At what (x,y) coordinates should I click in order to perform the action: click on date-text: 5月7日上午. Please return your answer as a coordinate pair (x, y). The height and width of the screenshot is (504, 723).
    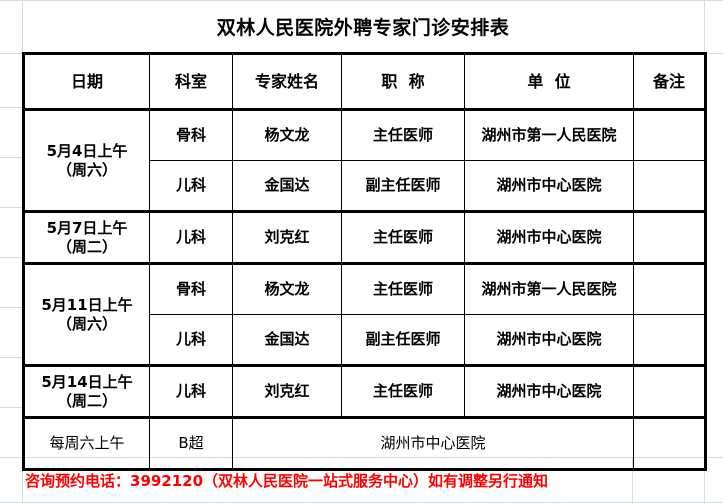
    Looking at the image, I should click on (87, 227).